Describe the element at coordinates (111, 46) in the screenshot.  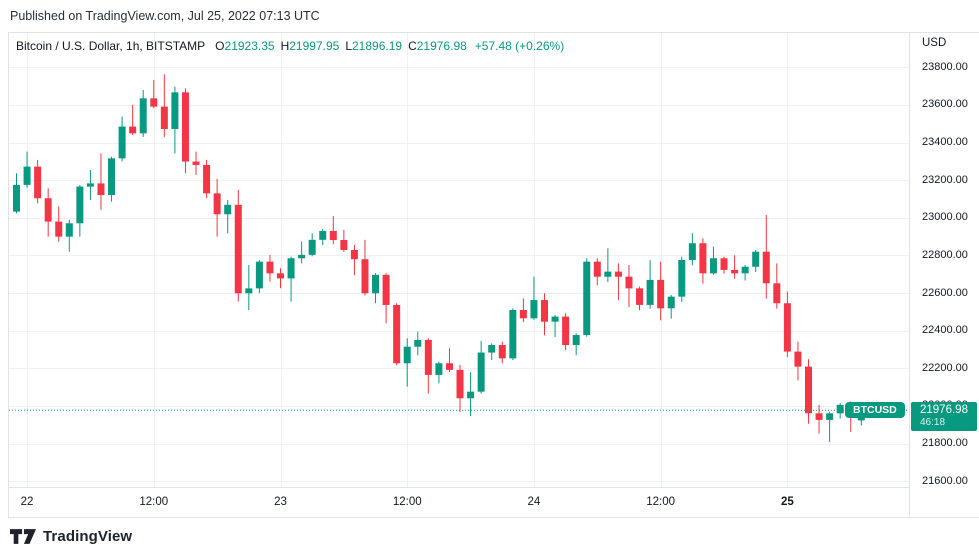
I see `symbol-title: Bitcoin / U.S. Dollar, 1h, BITSTAMP` at that location.